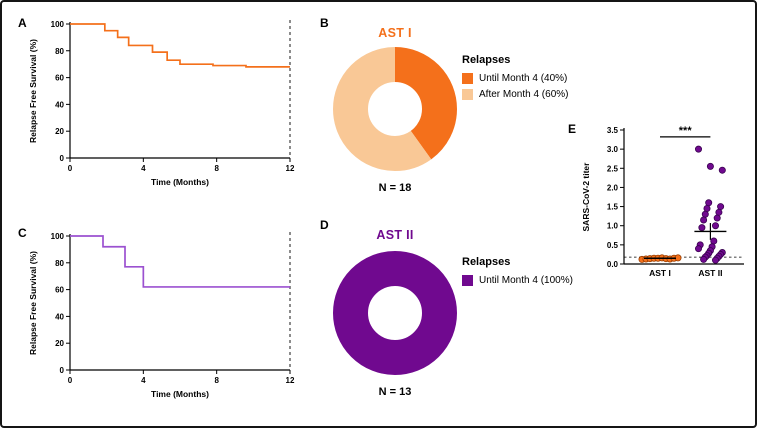  What do you see at coordinates (613, 130) in the screenshot?
I see `svg-text: 3.5` at bounding box center [613, 130].